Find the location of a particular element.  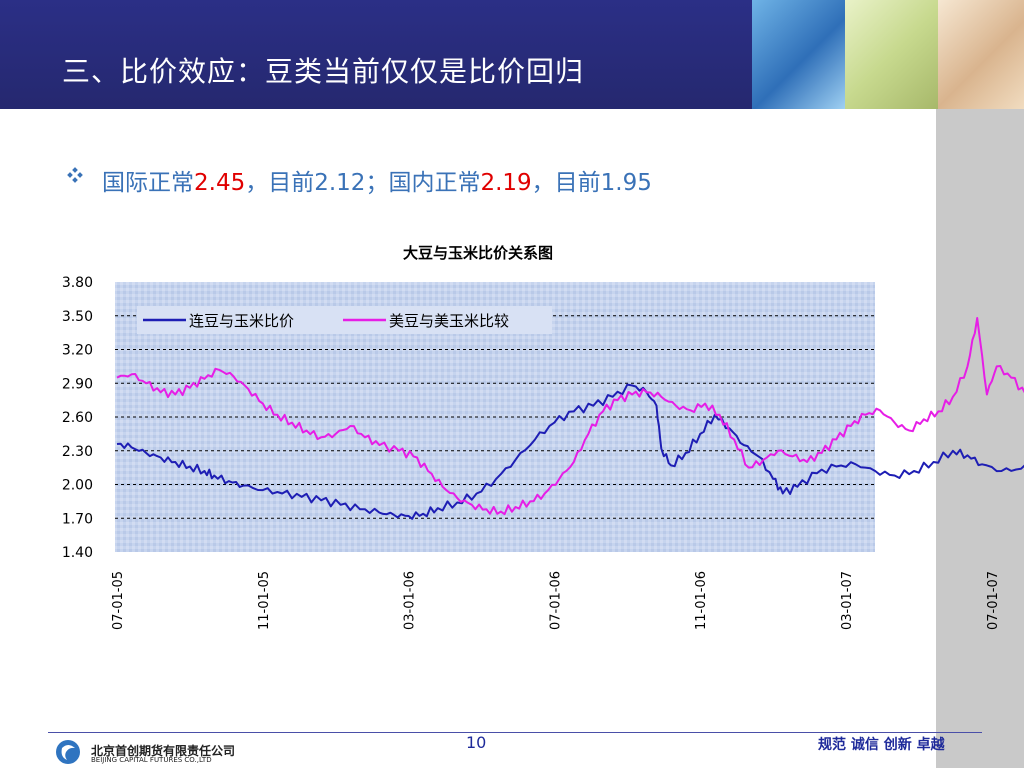

y-axis: 3.80 3.50 3.20 2.90 2.60 2.30 2.00 1.70 1.40 is located at coordinates (77, 418).